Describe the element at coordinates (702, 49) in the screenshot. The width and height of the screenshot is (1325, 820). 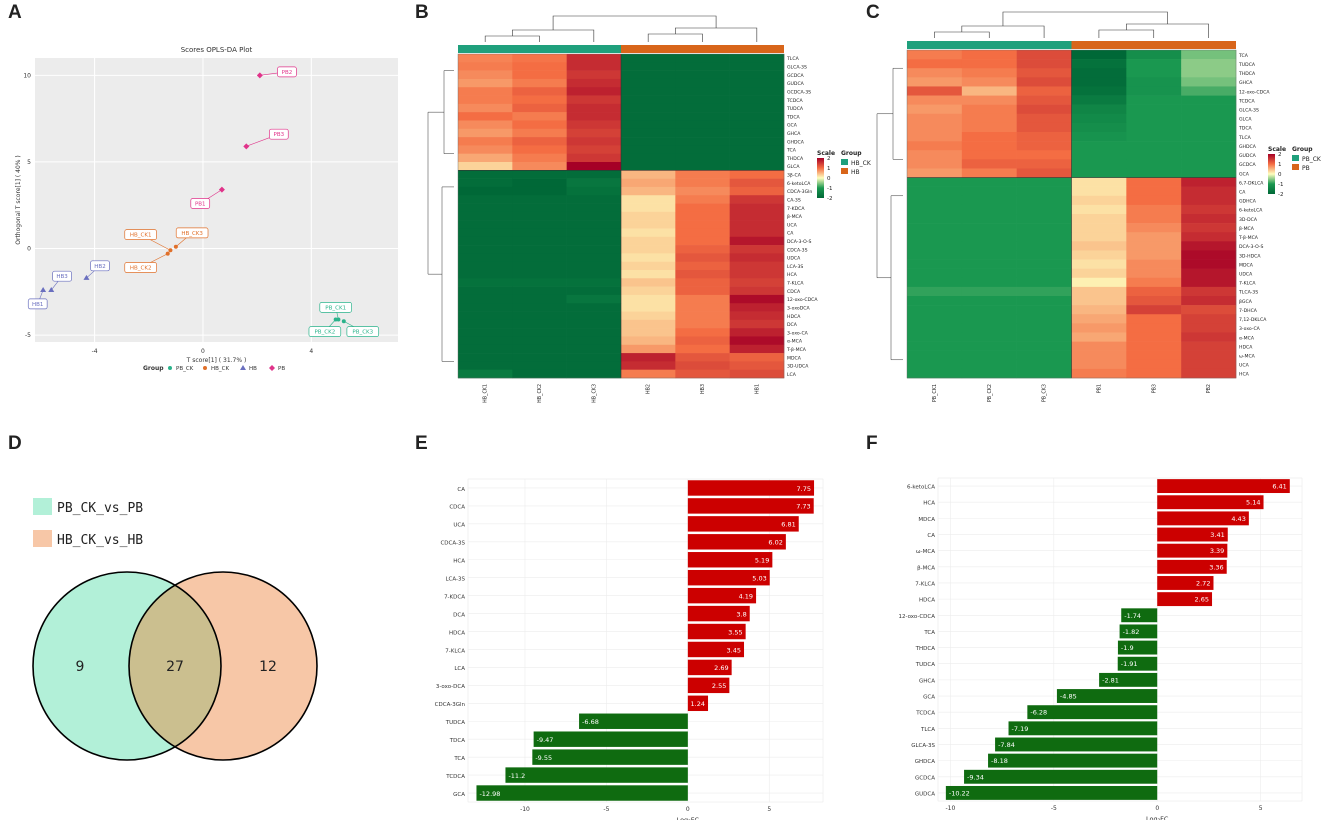
I see `group-bar-treatment` at that location.